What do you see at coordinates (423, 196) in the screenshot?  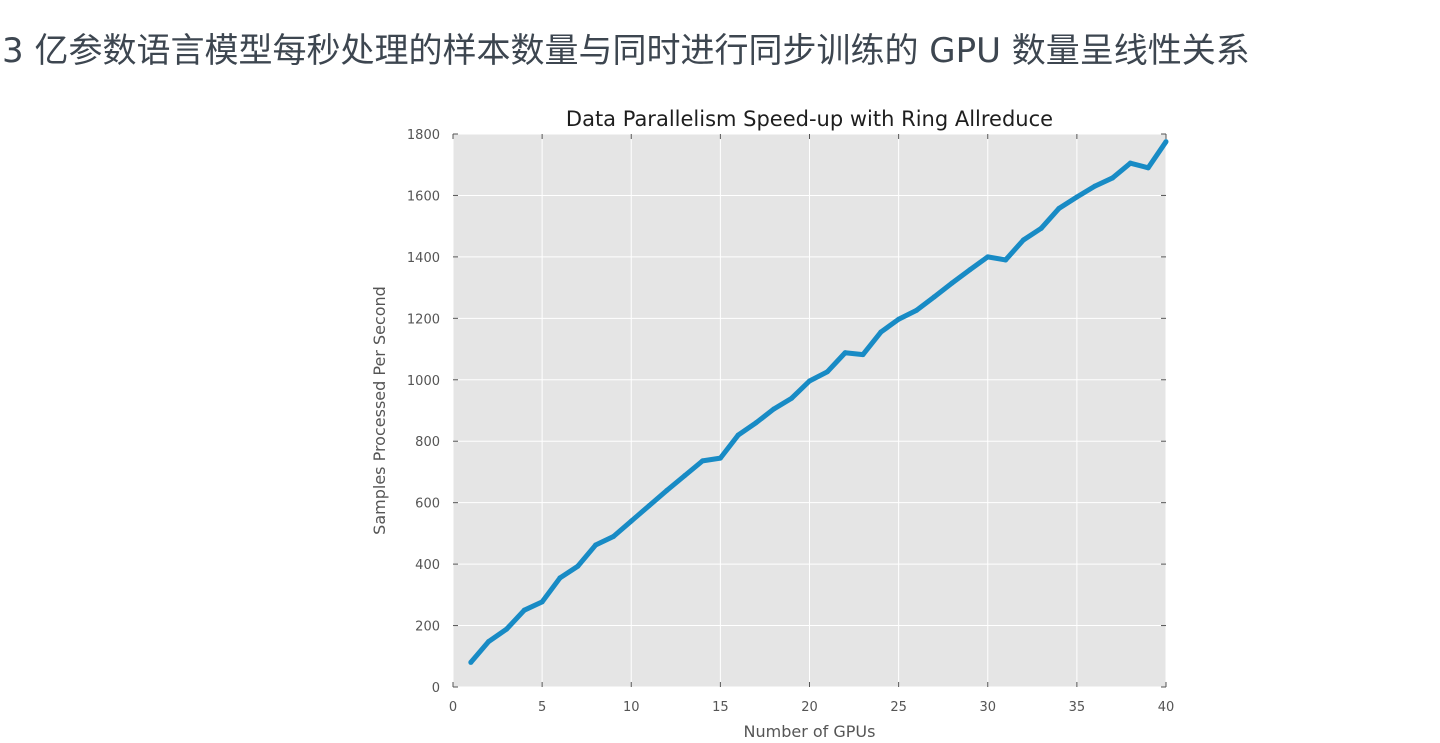 I see `y-tick-label: 1600` at bounding box center [423, 196].